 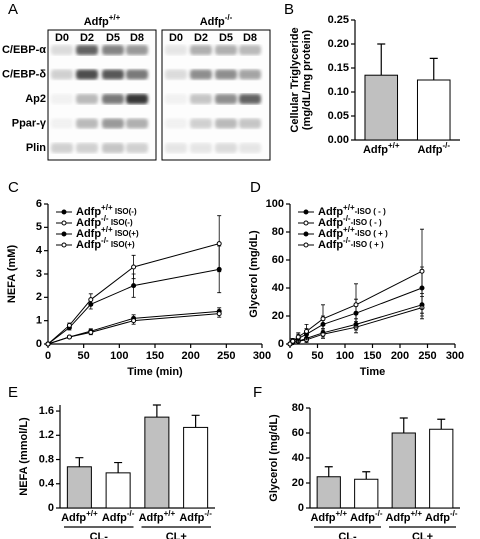 What do you see at coordinates (290, 356) in the screenshot?
I see `x-tick-label: 0` at bounding box center [290, 356].